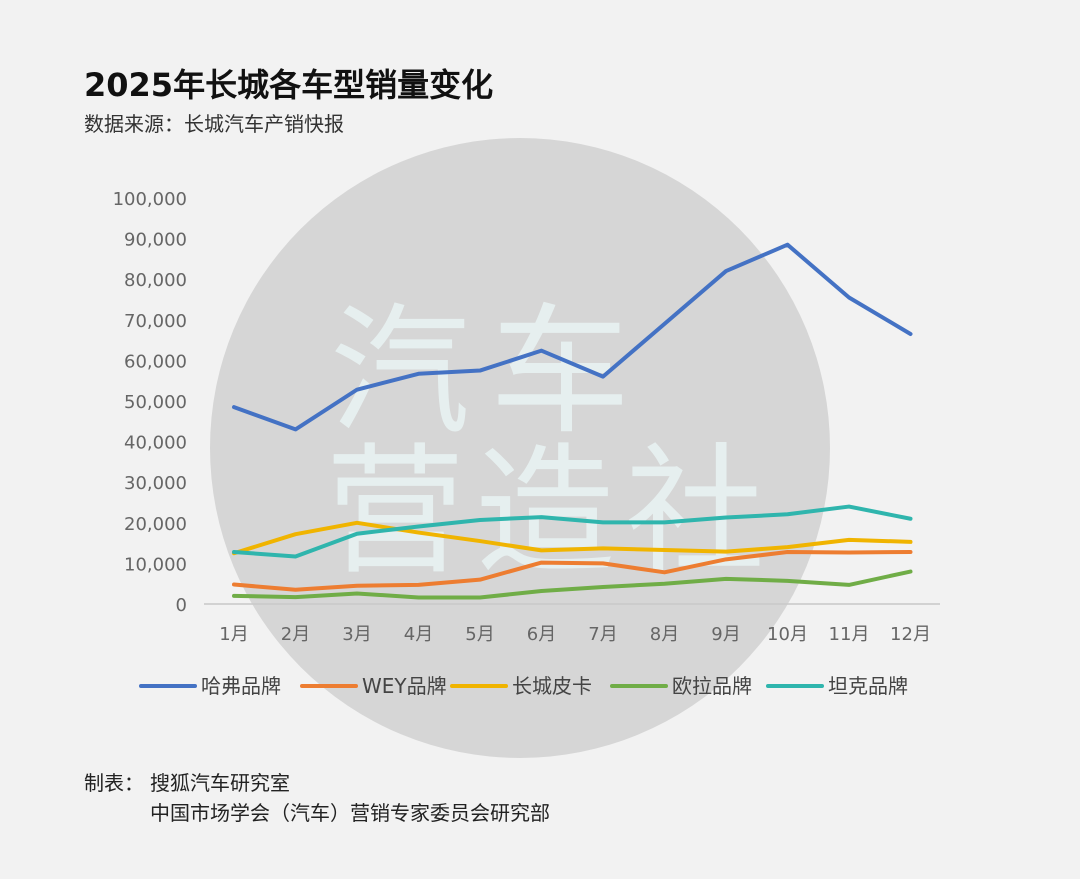  I want to click on y-tick-label: 100,000, so click(150, 199).